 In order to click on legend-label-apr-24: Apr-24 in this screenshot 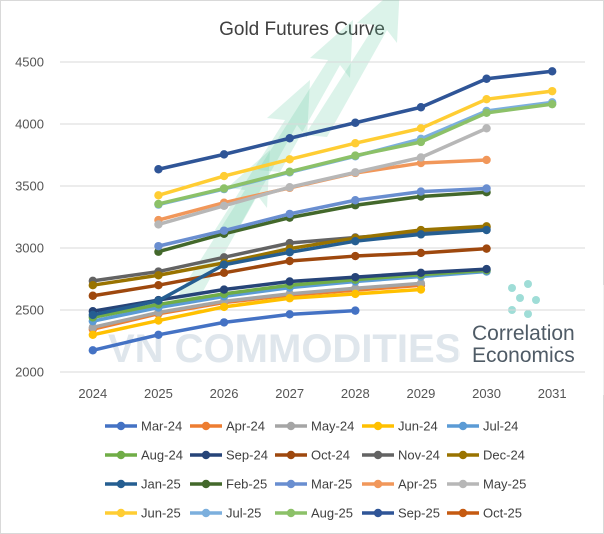, I will do `click(245, 426)`.